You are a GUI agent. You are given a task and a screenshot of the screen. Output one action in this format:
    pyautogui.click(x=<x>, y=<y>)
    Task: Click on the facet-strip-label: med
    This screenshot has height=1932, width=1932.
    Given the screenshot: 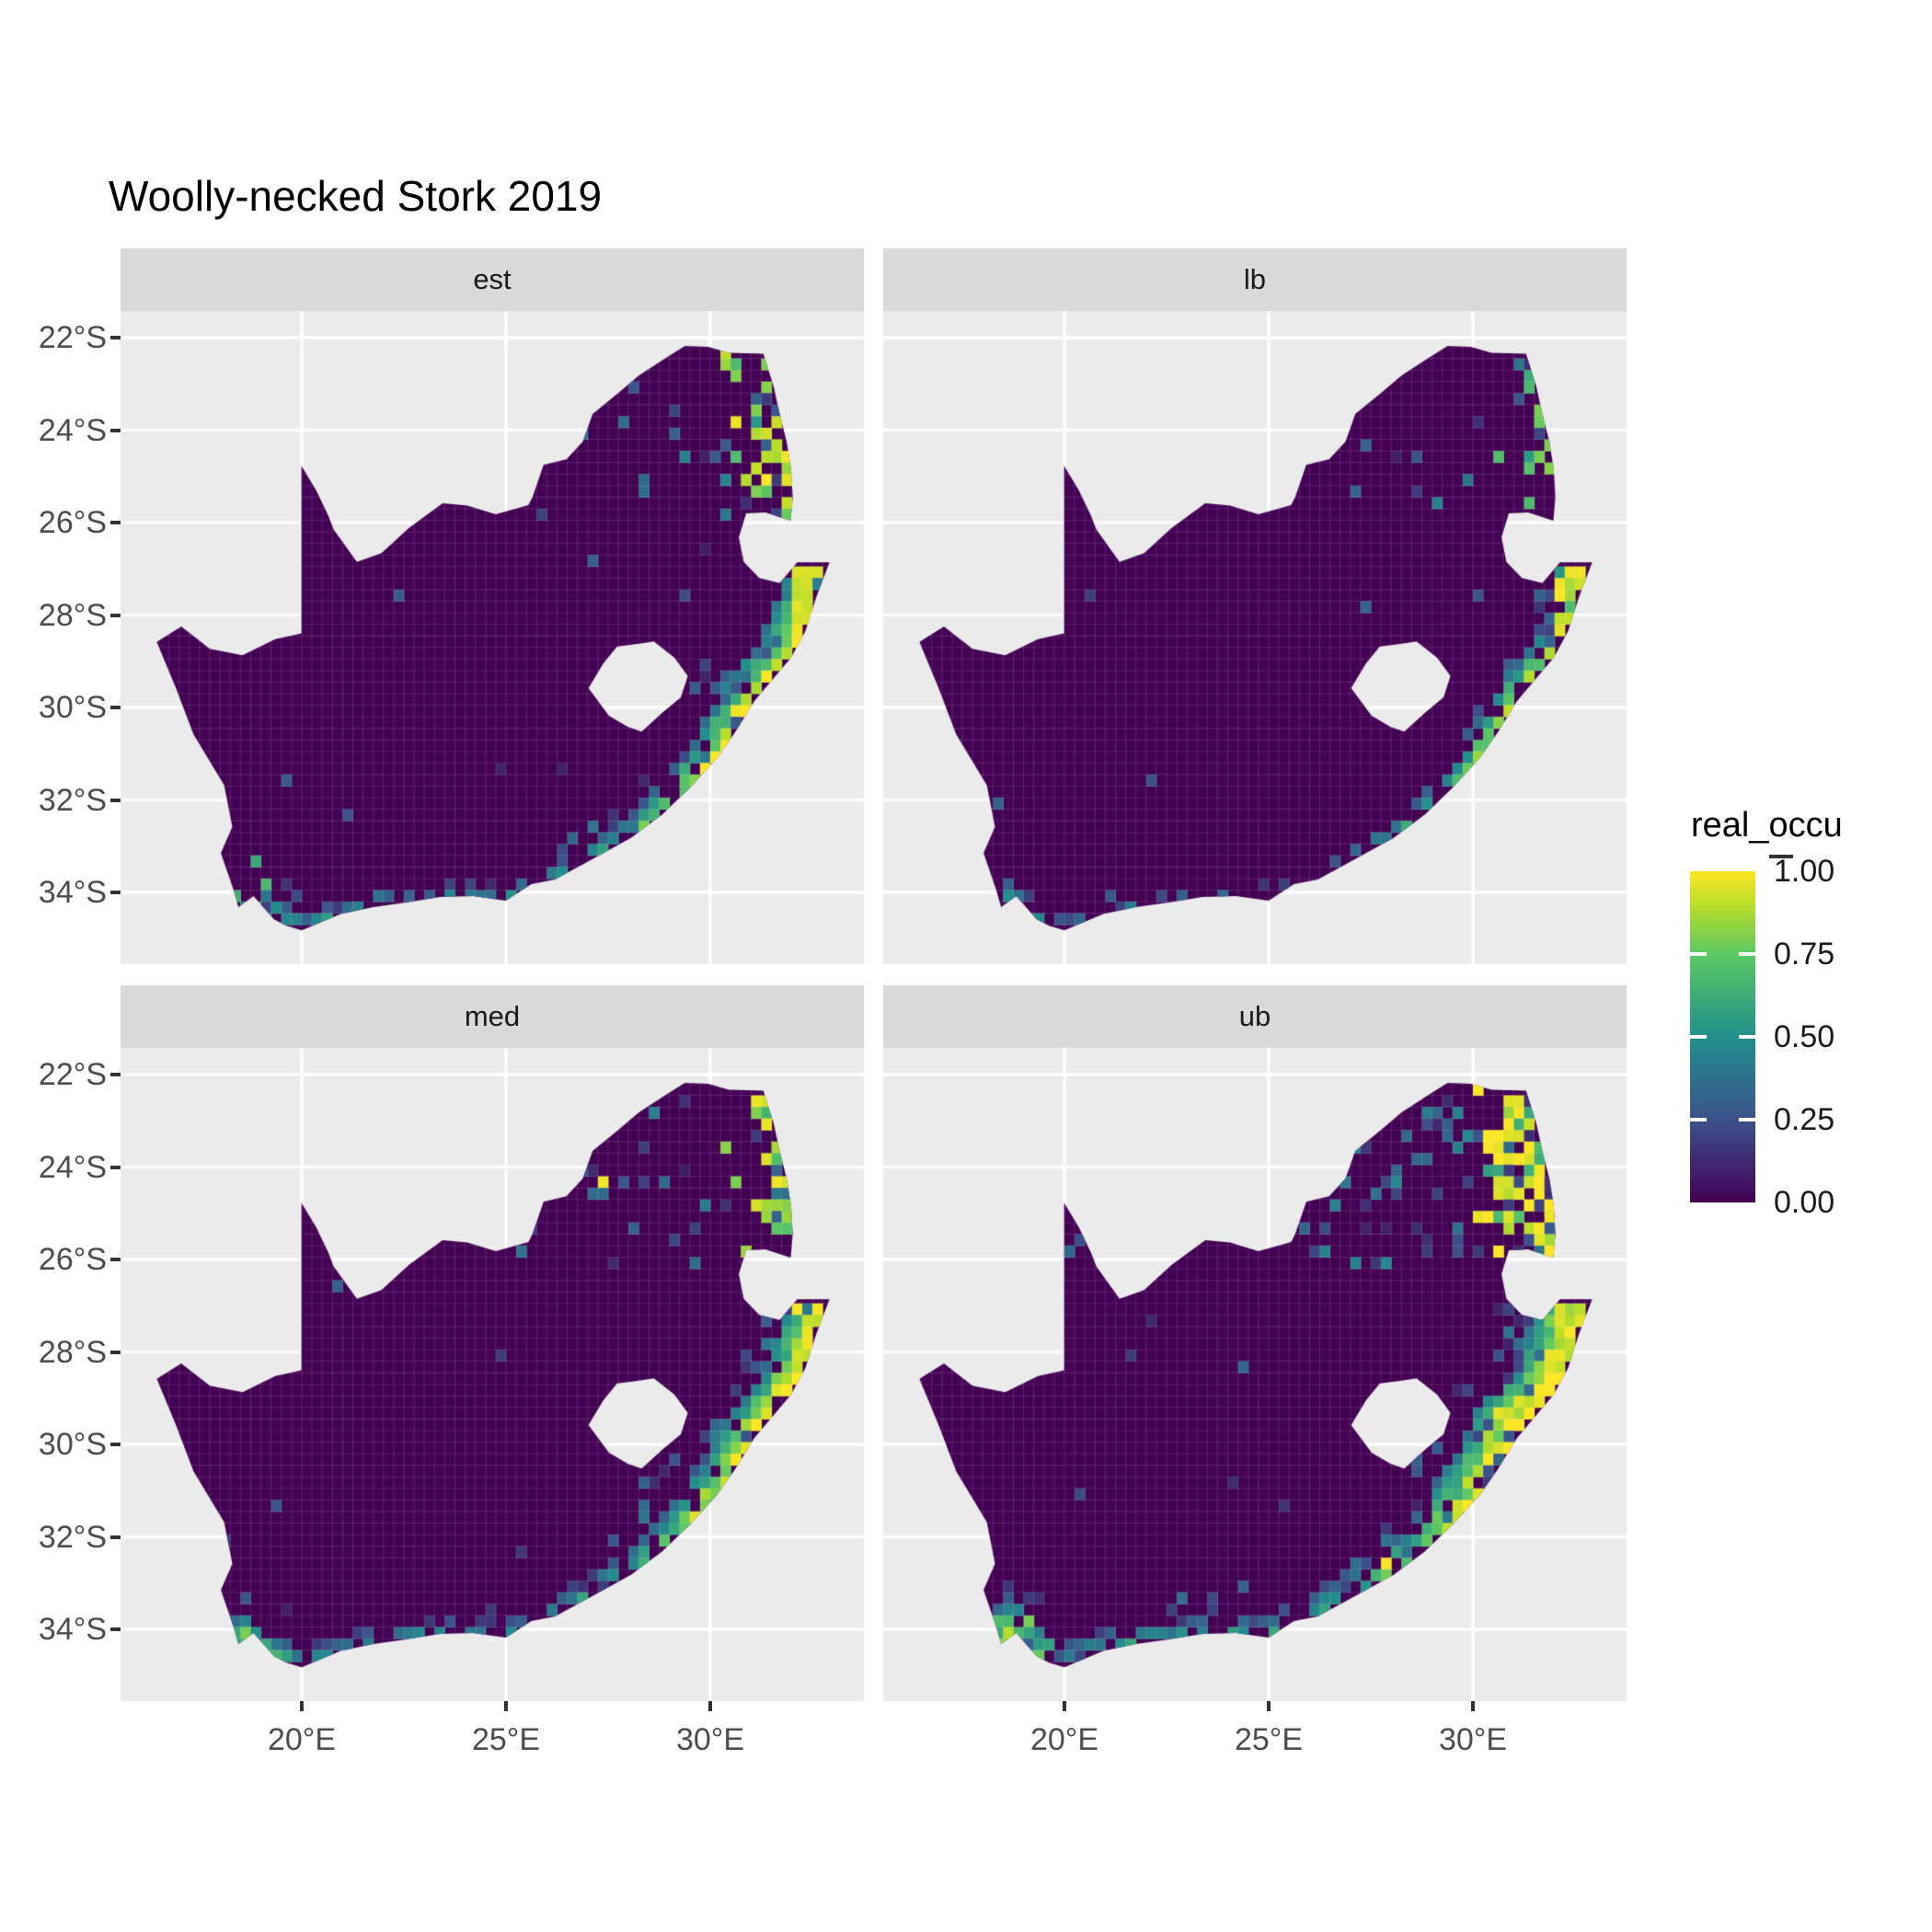 What is the action you would take?
    pyautogui.click(x=493, y=1016)
    